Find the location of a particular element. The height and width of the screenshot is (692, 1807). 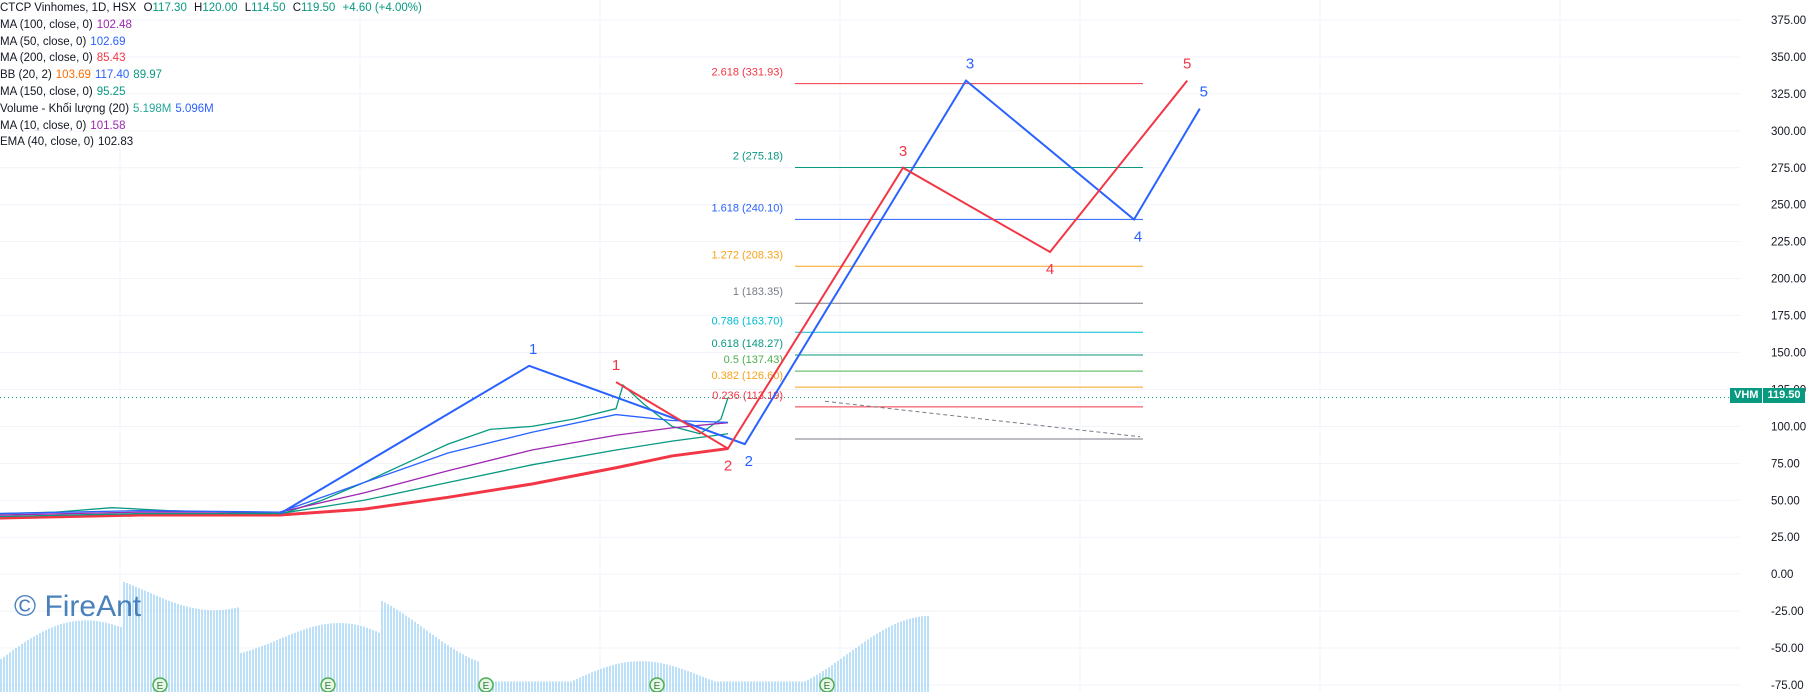

indicator-name: MA (100, close, 0) is located at coordinates (46, 24).